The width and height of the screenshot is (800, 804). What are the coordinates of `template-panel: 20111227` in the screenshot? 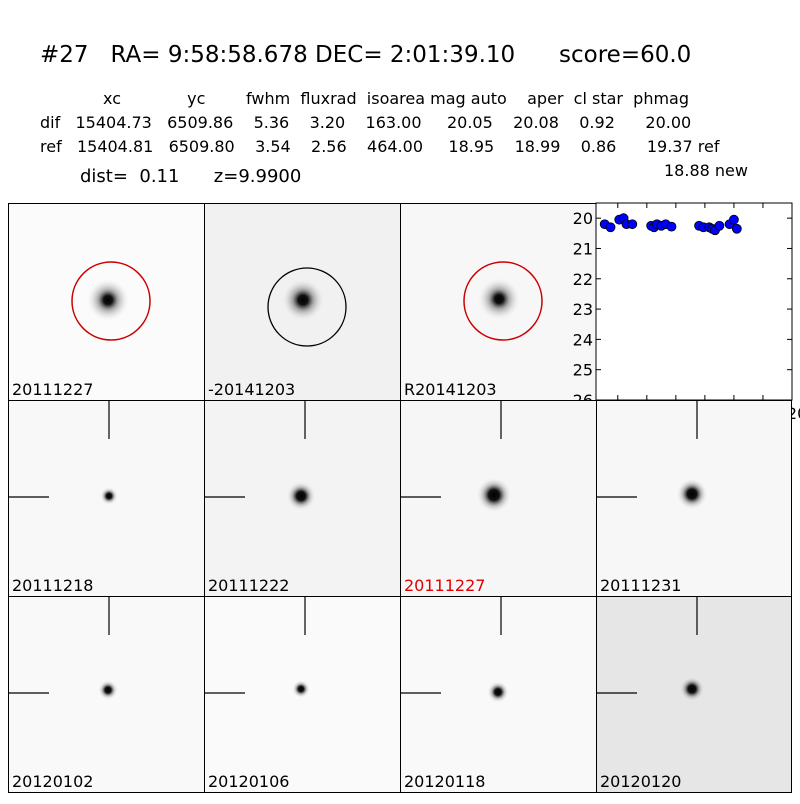 It's located at (106, 302).